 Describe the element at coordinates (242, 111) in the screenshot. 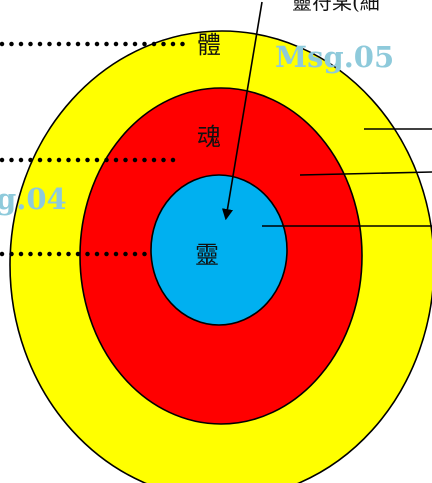

I see `arrow-to-spirit` at that location.